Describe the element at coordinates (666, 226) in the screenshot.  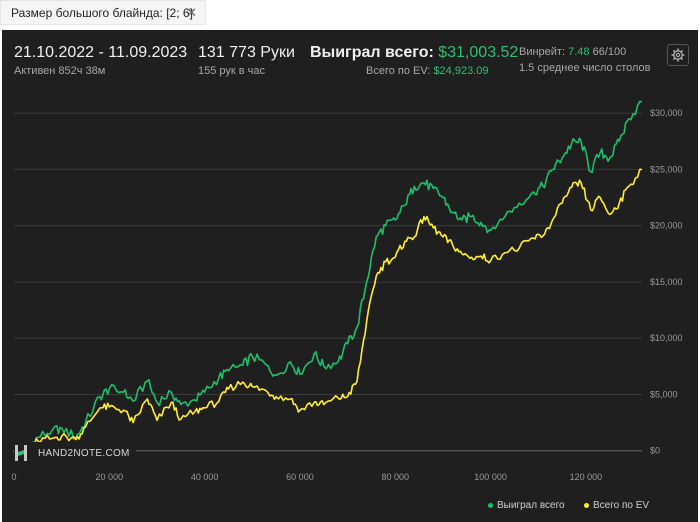
I see `y-tick-label: $20,000` at that location.